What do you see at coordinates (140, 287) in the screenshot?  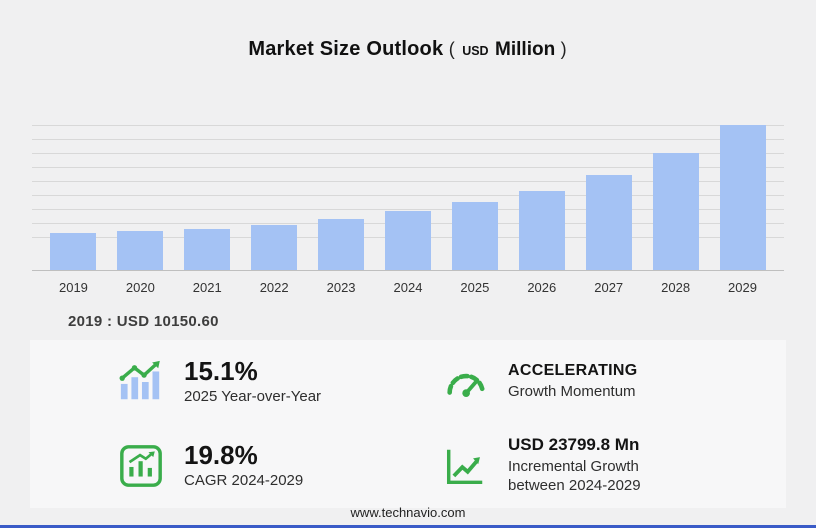 I see `x-axis-label: 2020` at bounding box center [140, 287].